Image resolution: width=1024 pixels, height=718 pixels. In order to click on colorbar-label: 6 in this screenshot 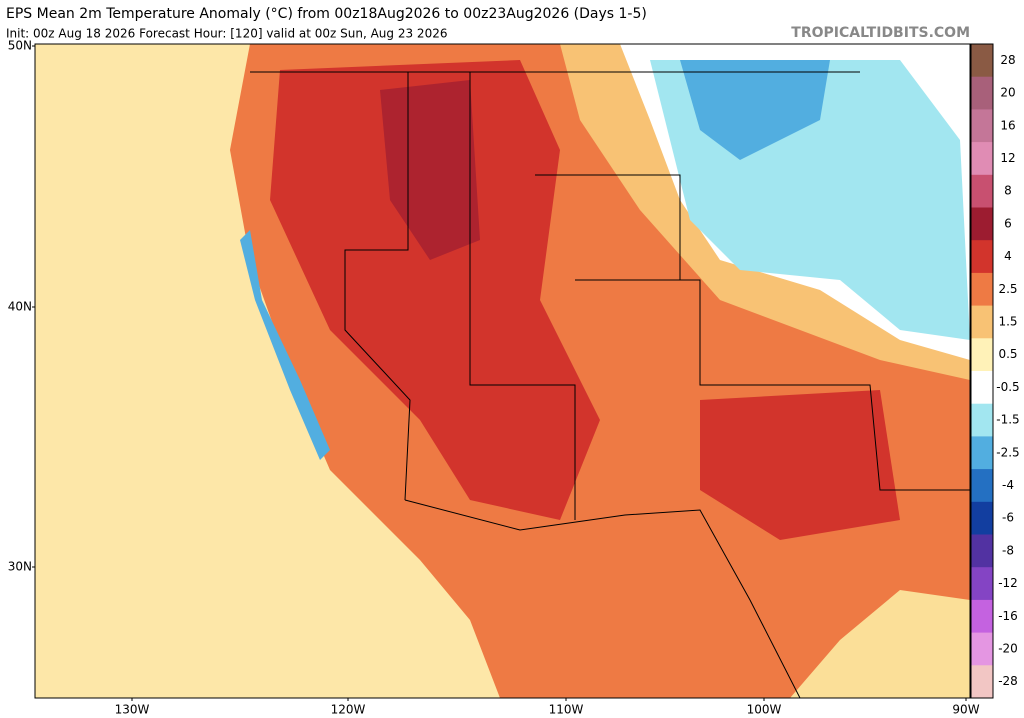, I will do `click(1008, 223)`.